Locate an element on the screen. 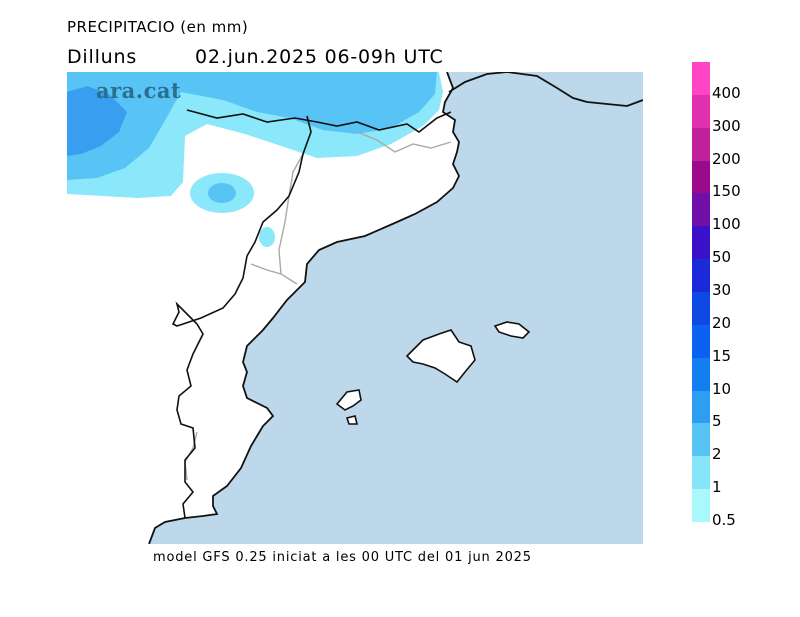 The image size is (800, 617). legend-label: 200 is located at coordinates (726, 158).